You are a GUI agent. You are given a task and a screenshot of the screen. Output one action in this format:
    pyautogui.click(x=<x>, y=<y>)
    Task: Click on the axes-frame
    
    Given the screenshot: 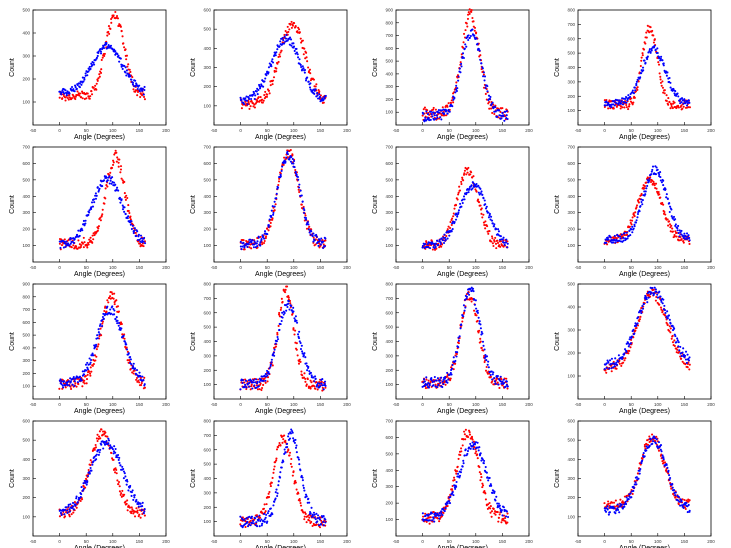 What is the action you would take?
    pyautogui.click(x=462, y=204)
    